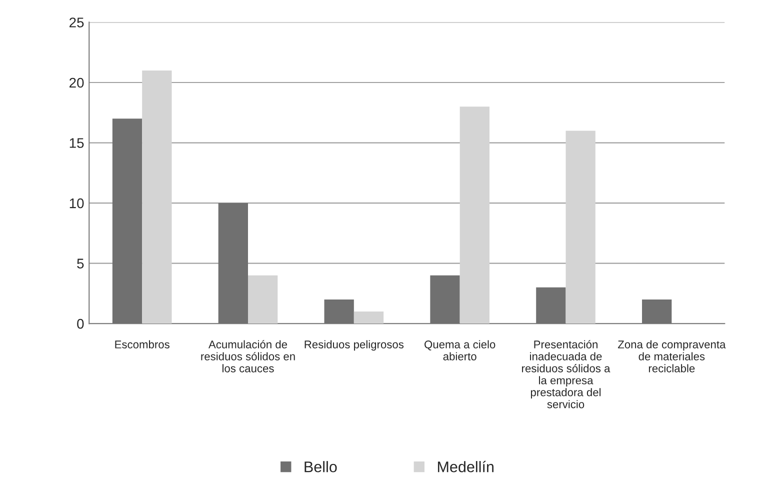 The width and height of the screenshot is (775, 494). Describe the element at coordinates (77, 23) in the screenshot. I see `y-tick-label: 25` at that location.